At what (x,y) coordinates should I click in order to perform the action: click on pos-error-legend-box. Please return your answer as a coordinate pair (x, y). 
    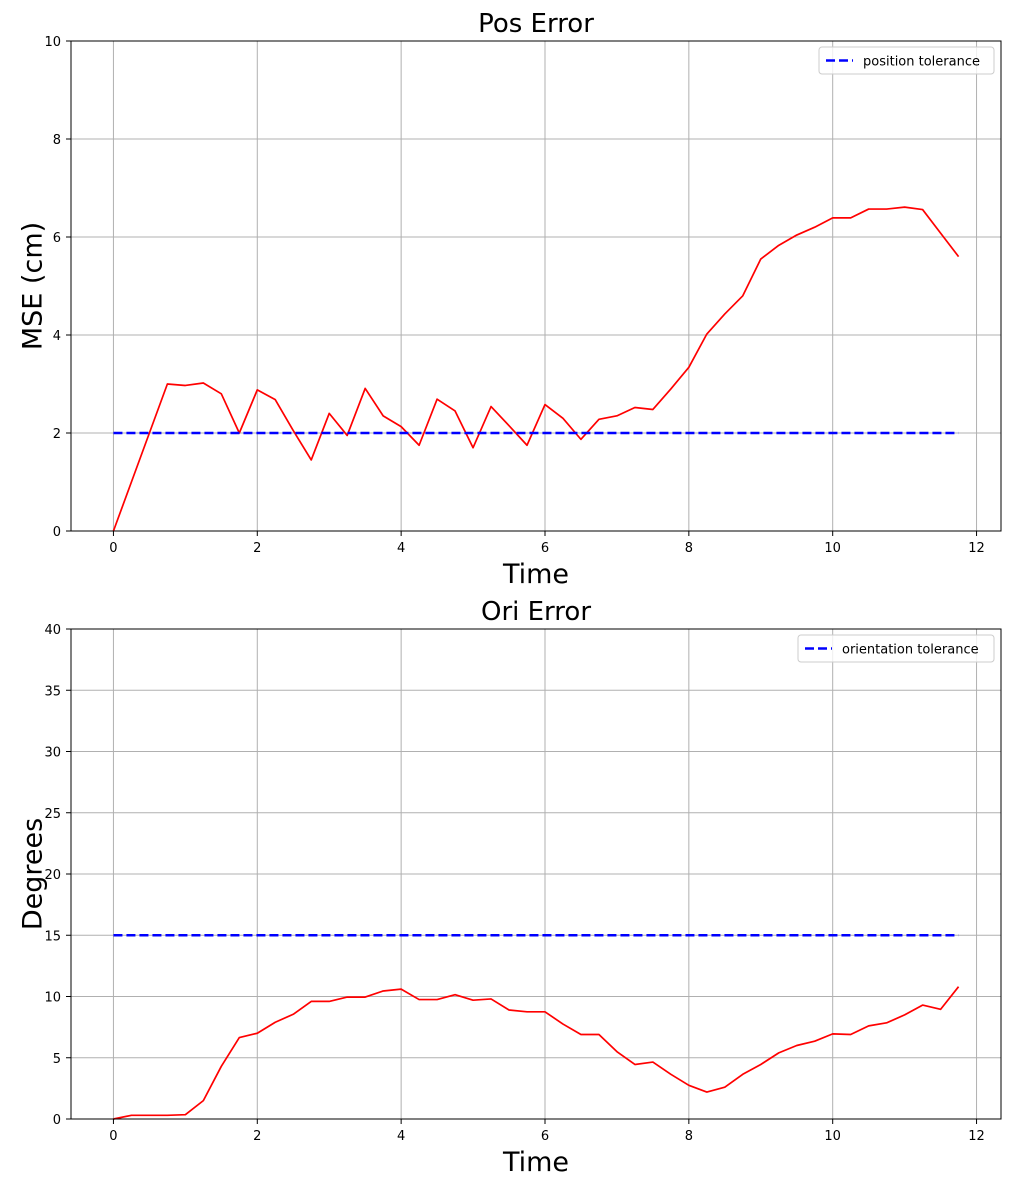
    Looking at the image, I should click on (906, 60).